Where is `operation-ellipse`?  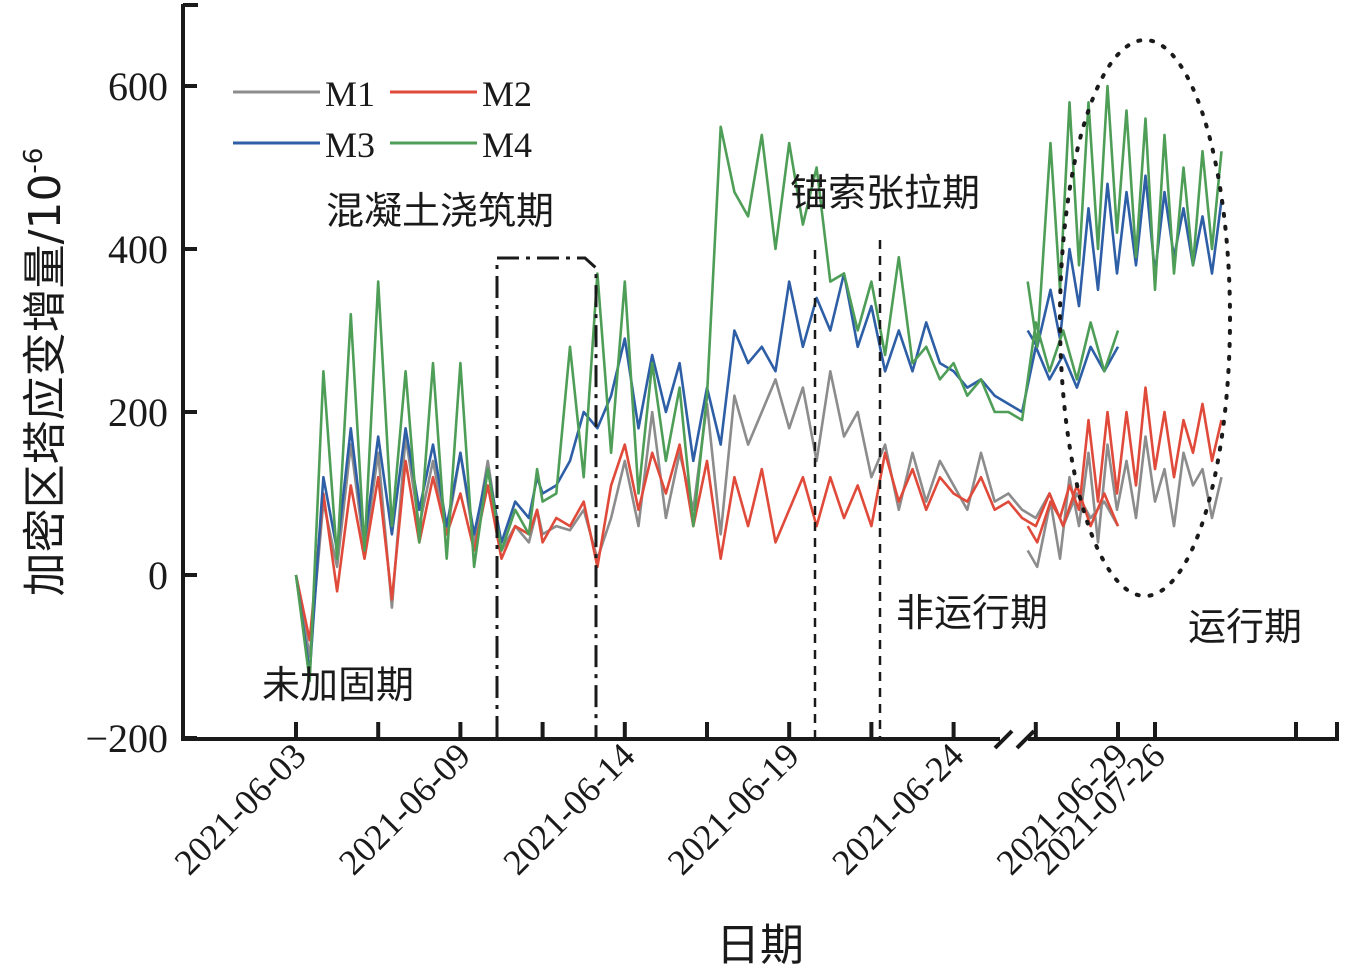
operation-ellipse is located at coordinates (1145, 318).